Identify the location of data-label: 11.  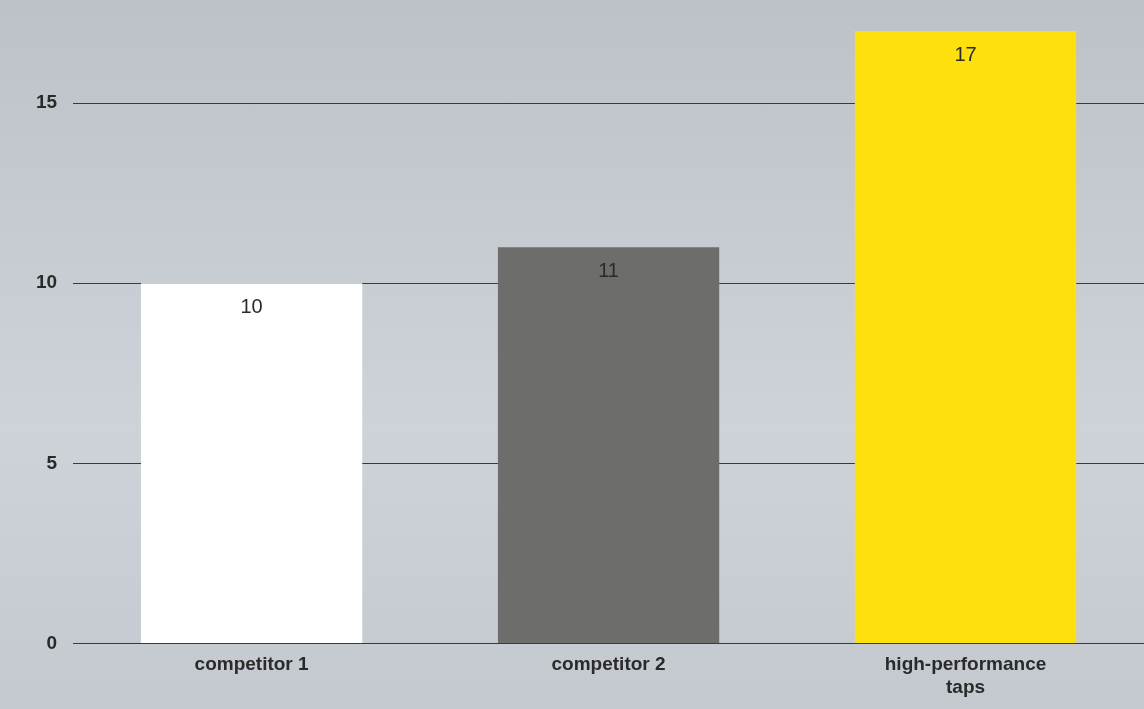
(608, 269).